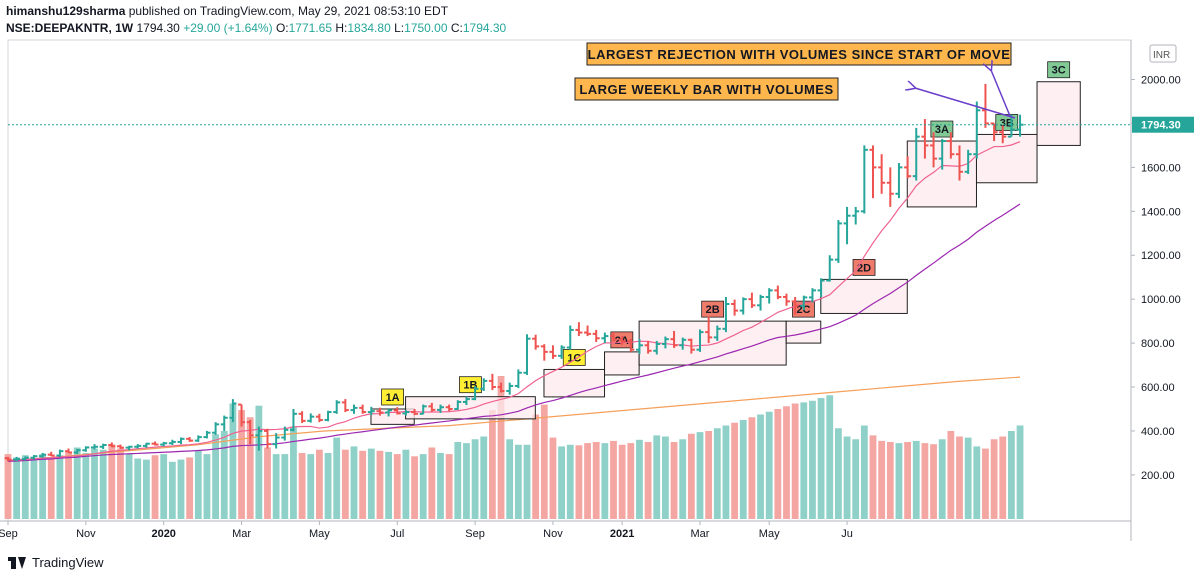 The width and height of the screenshot is (1200, 581). I want to click on price-tick-label: 1000.00, so click(1161, 300).